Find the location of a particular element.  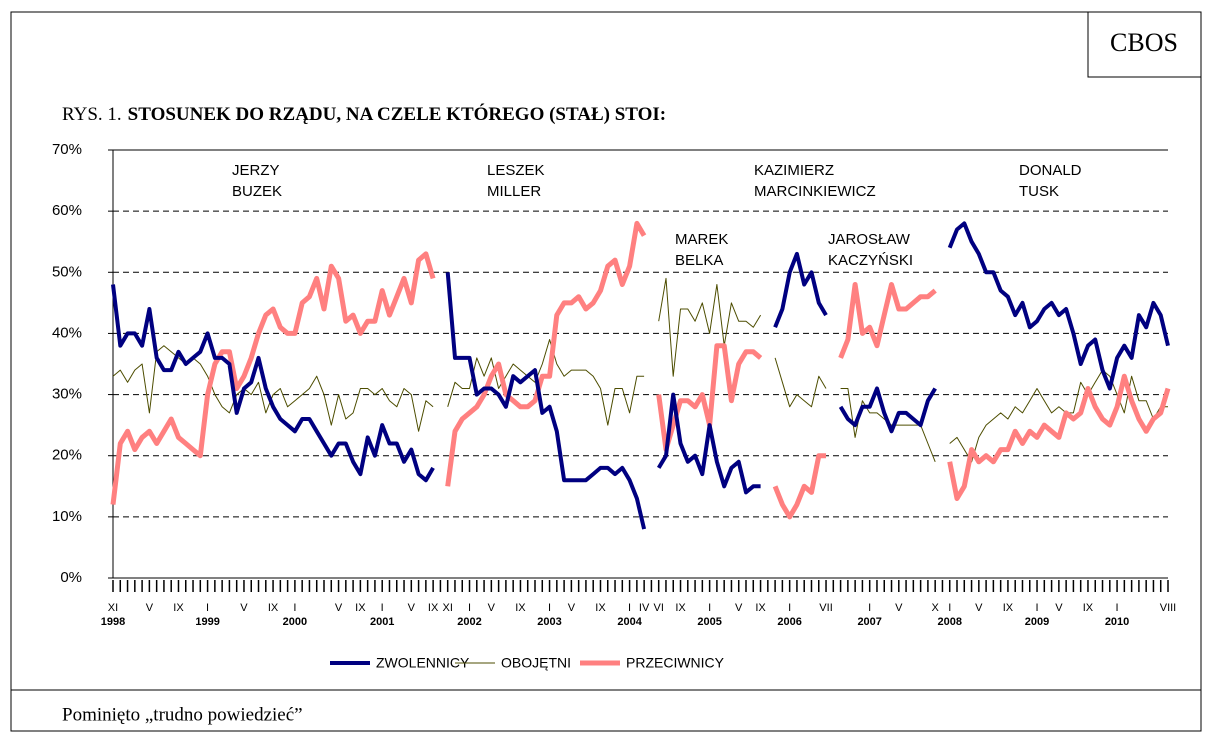

annotation: MARCINKIEWICZ is located at coordinates (815, 191).